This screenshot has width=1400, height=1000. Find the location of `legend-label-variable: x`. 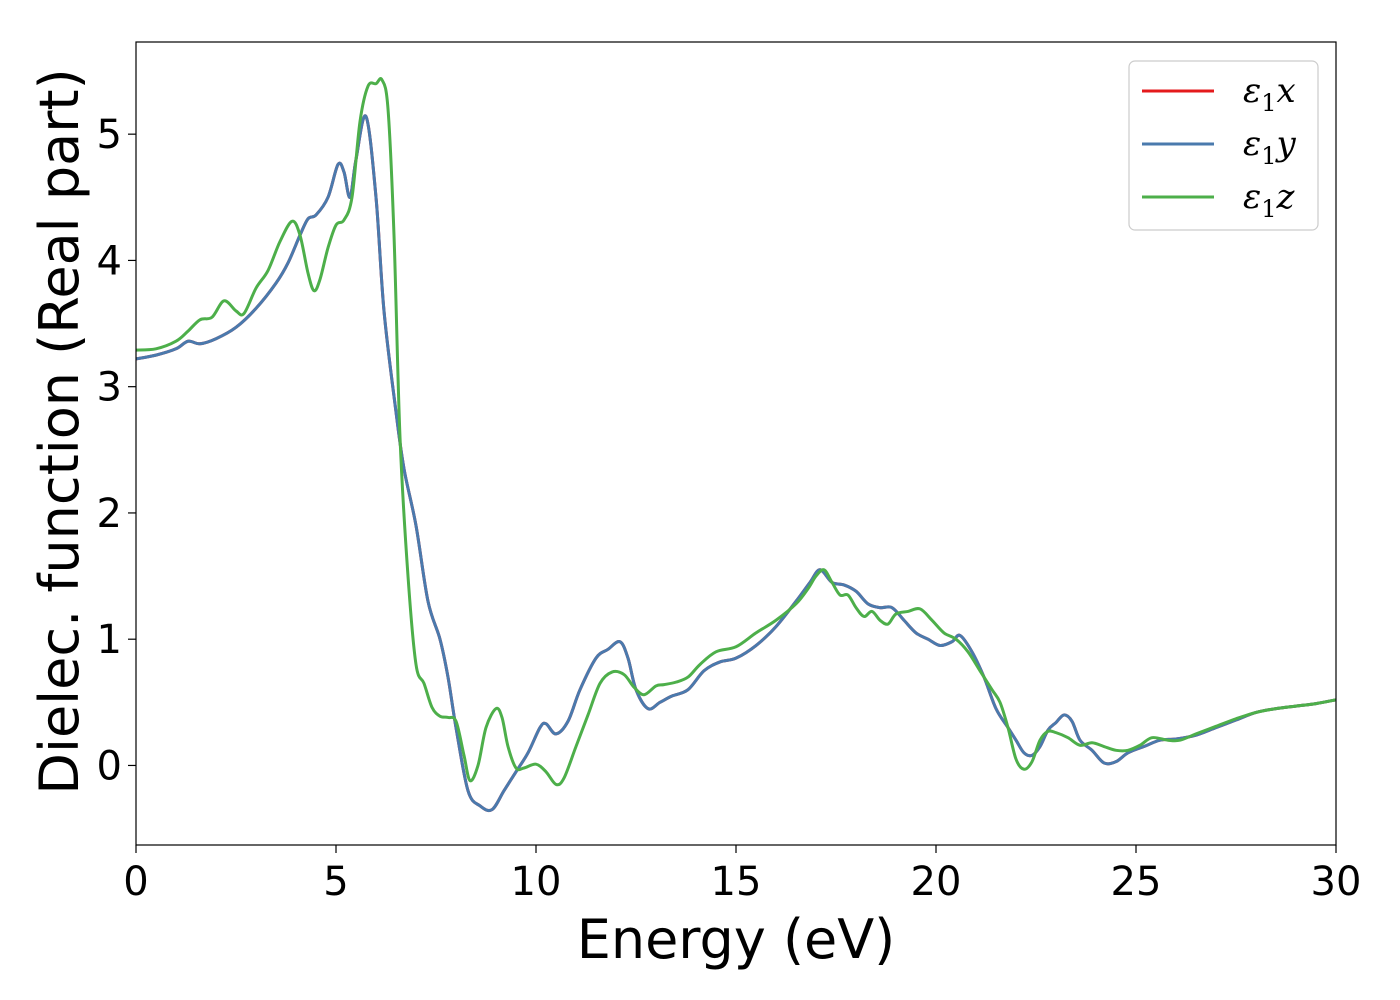

legend-label-variable: x is located at coordinates (1286, 91).